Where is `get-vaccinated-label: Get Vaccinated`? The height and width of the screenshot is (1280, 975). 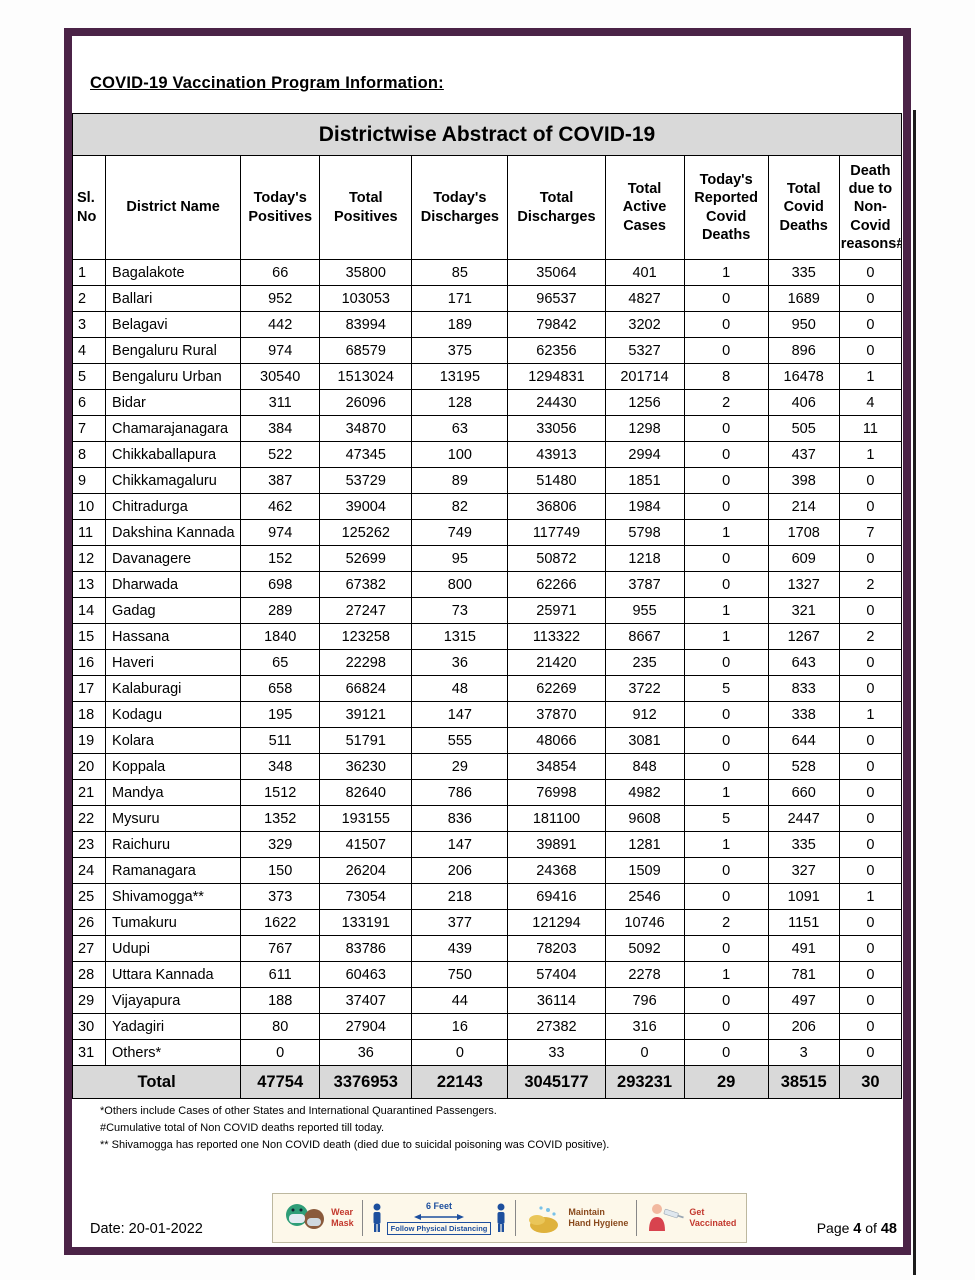 get-vaccinated-label: Get Vaccinated is located at coordinates (713, 1217).